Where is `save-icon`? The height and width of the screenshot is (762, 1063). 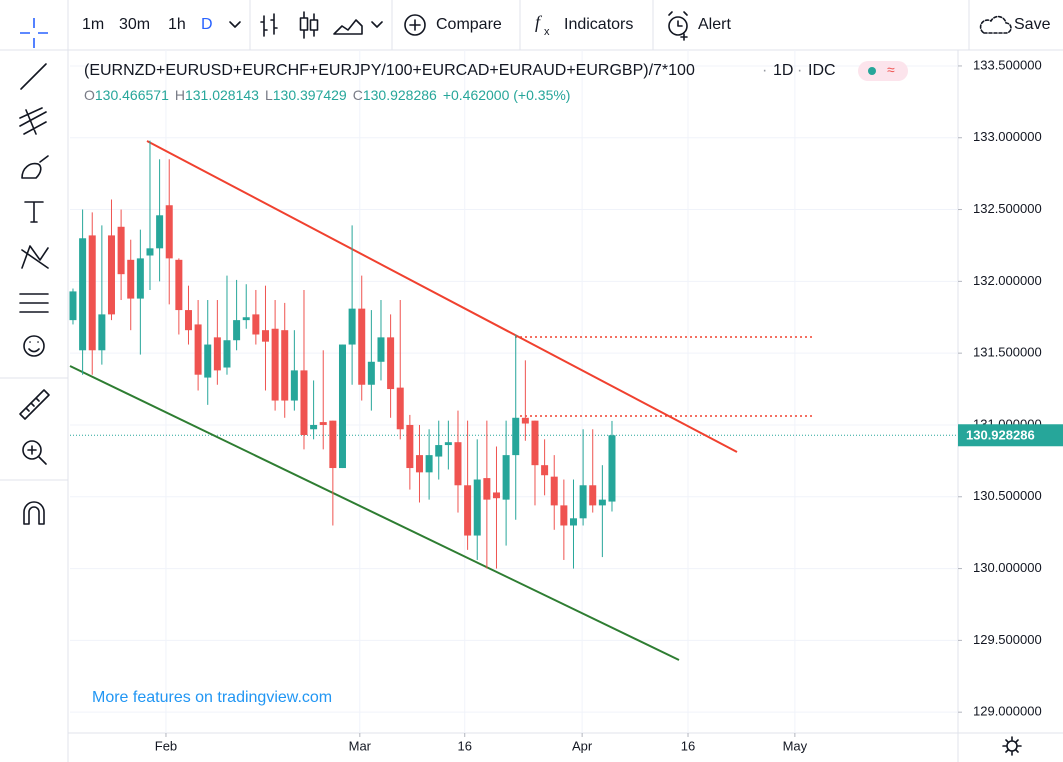 save-icon is located at coordinates (995, 24).